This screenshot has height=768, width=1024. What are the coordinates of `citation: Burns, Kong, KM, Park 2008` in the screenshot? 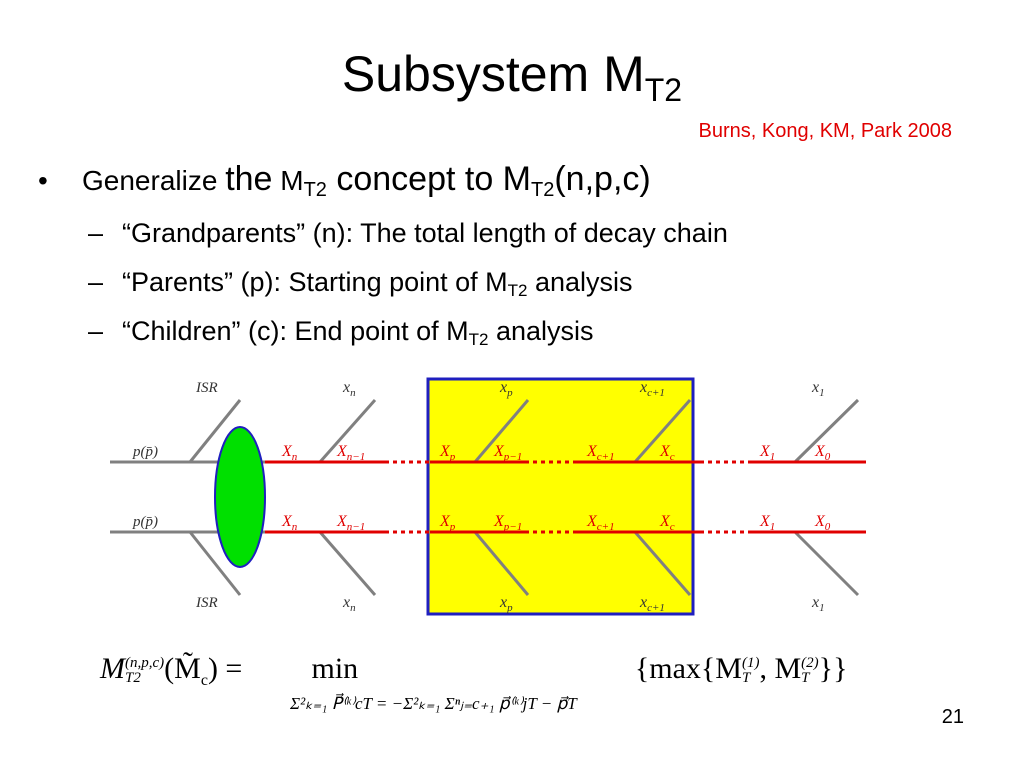 It's located at (825, 131).